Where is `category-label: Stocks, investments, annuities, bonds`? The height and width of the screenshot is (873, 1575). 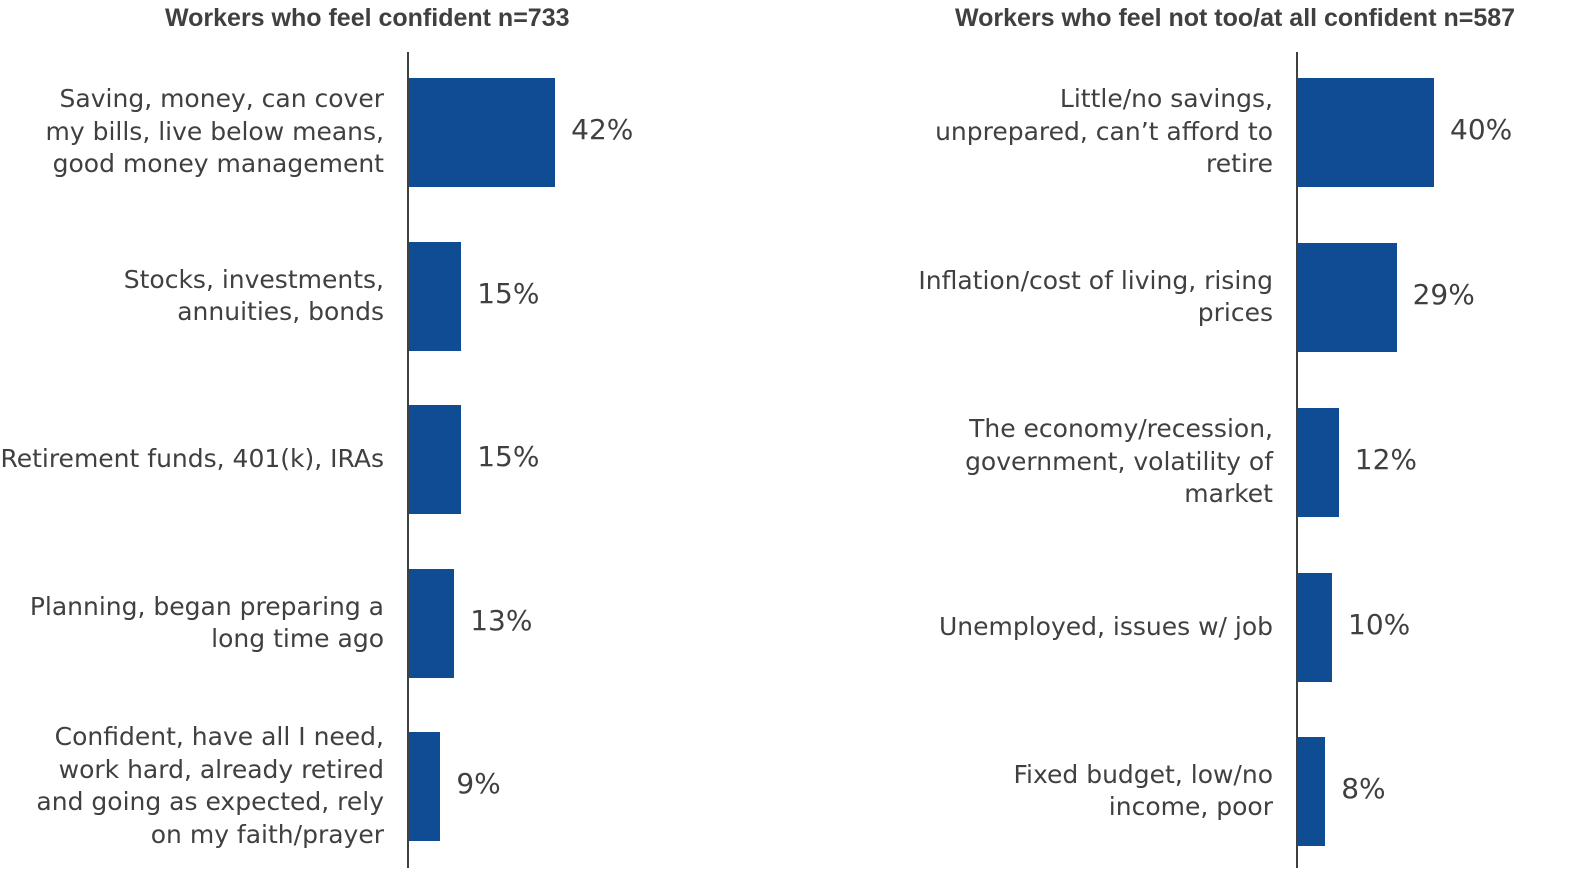
category-label: Stocks, investments, annuities, bonds is located at coordinates (253, 295).